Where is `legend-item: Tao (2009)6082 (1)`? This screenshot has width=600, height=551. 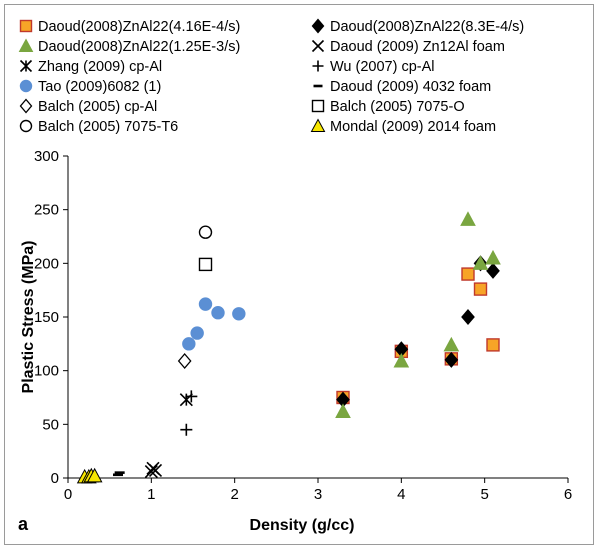
legend-item: Tao (2009)6082 (1) is located at coordinates (90, 87).